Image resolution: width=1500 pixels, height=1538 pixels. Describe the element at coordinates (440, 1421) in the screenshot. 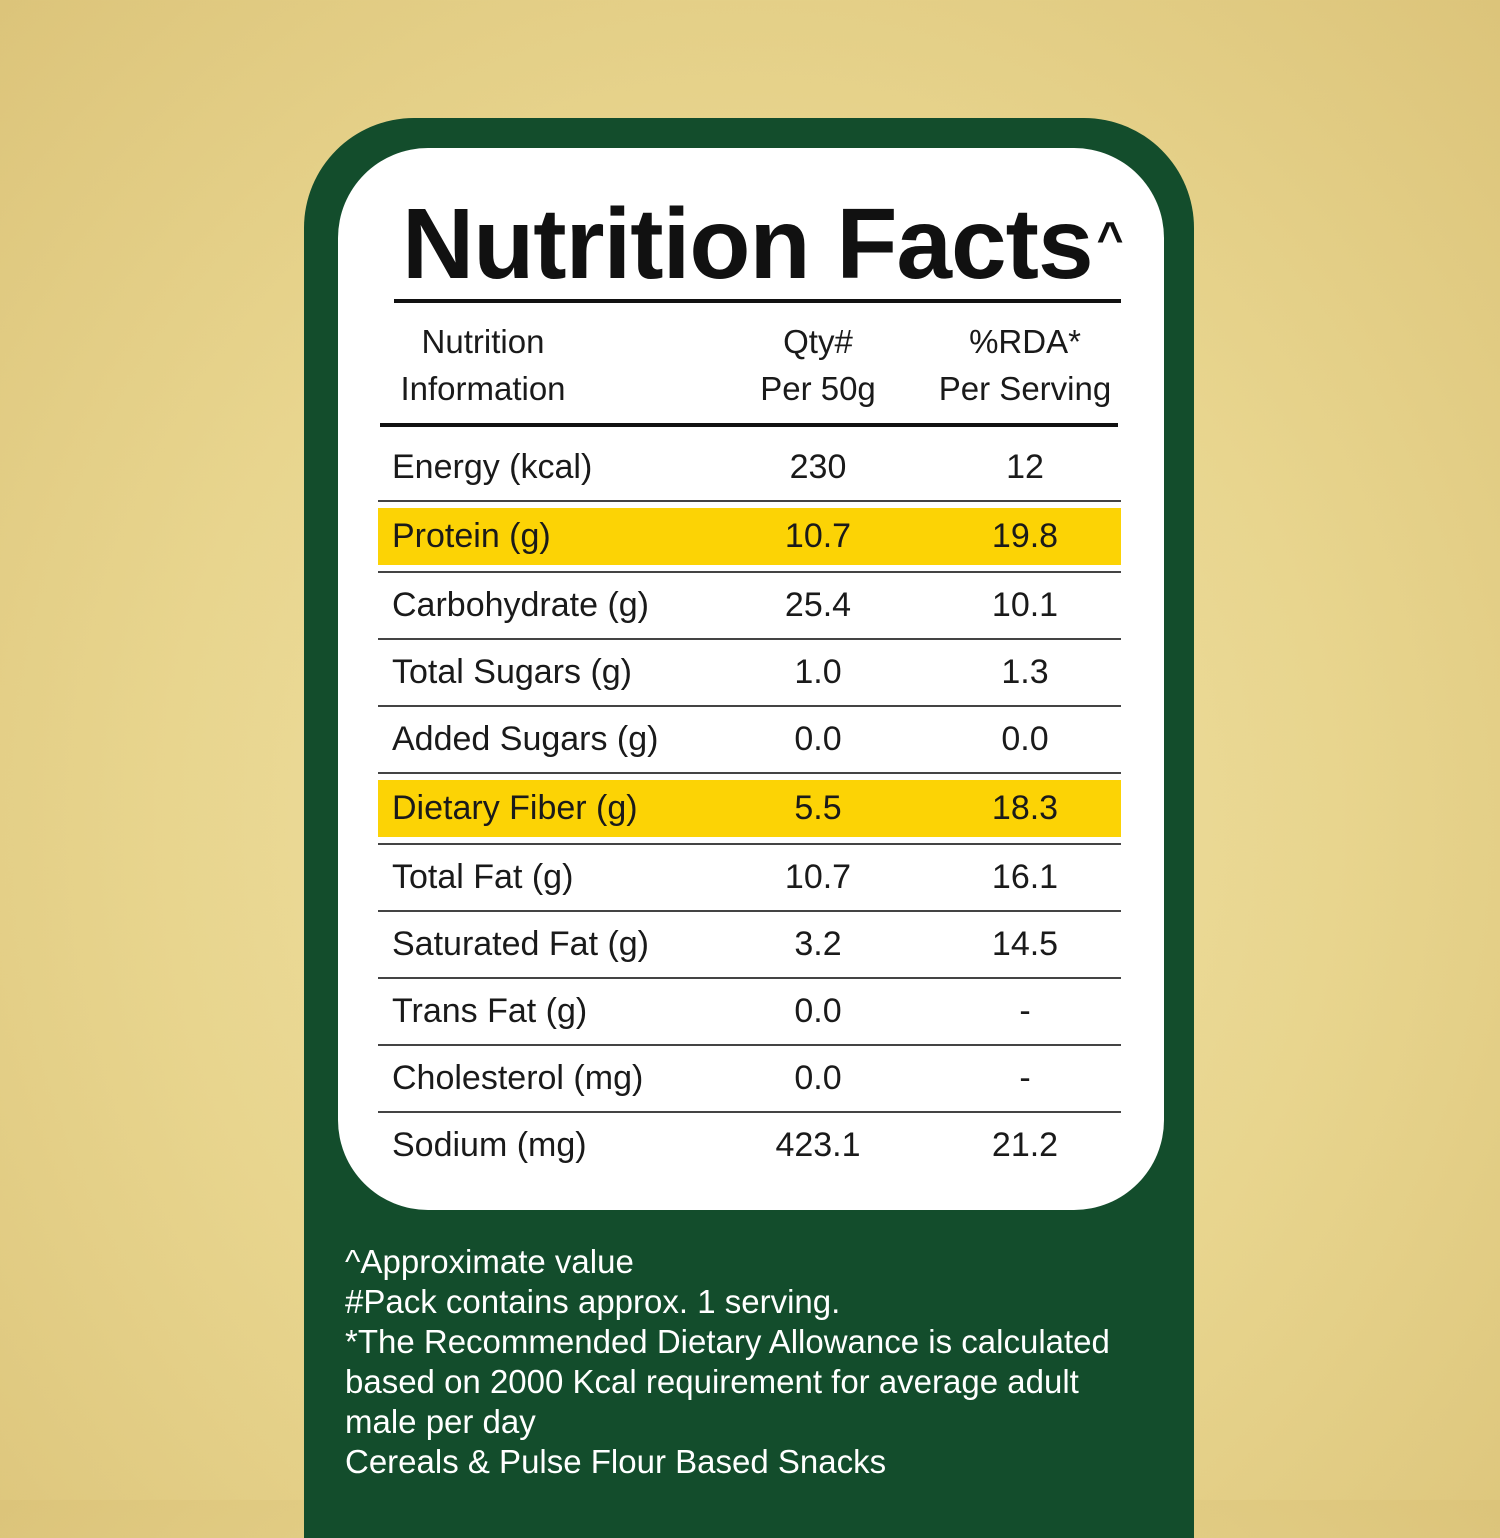

I see `footnote-line: male per day` at that location.